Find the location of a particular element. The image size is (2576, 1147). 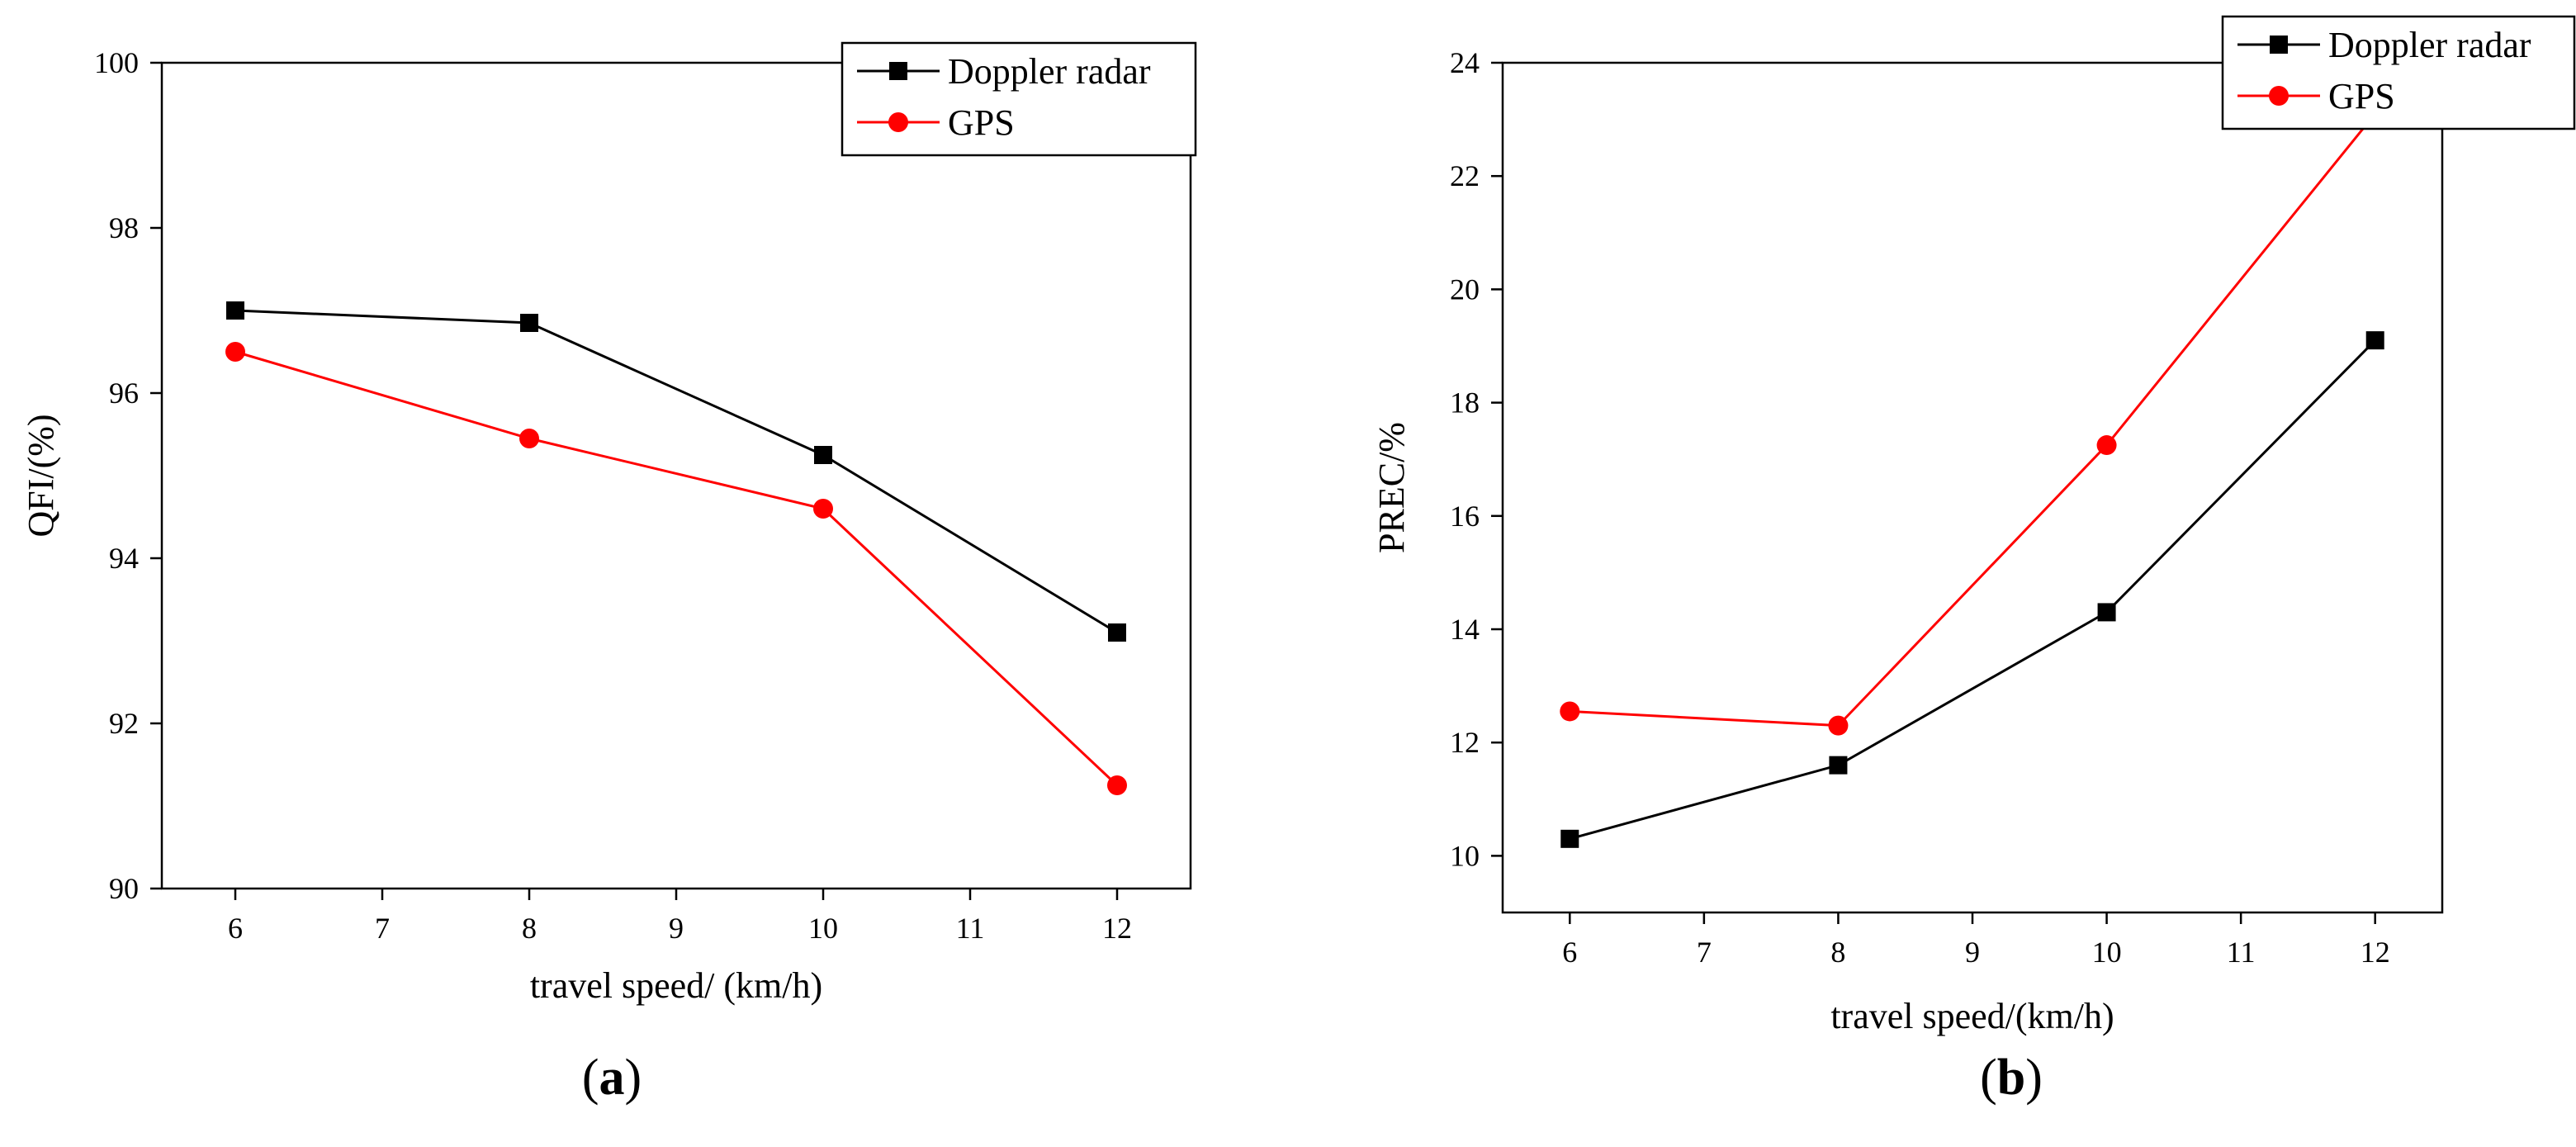

x-axis-title: travel speed/ (km/h) is located at coordinates (676, 986).